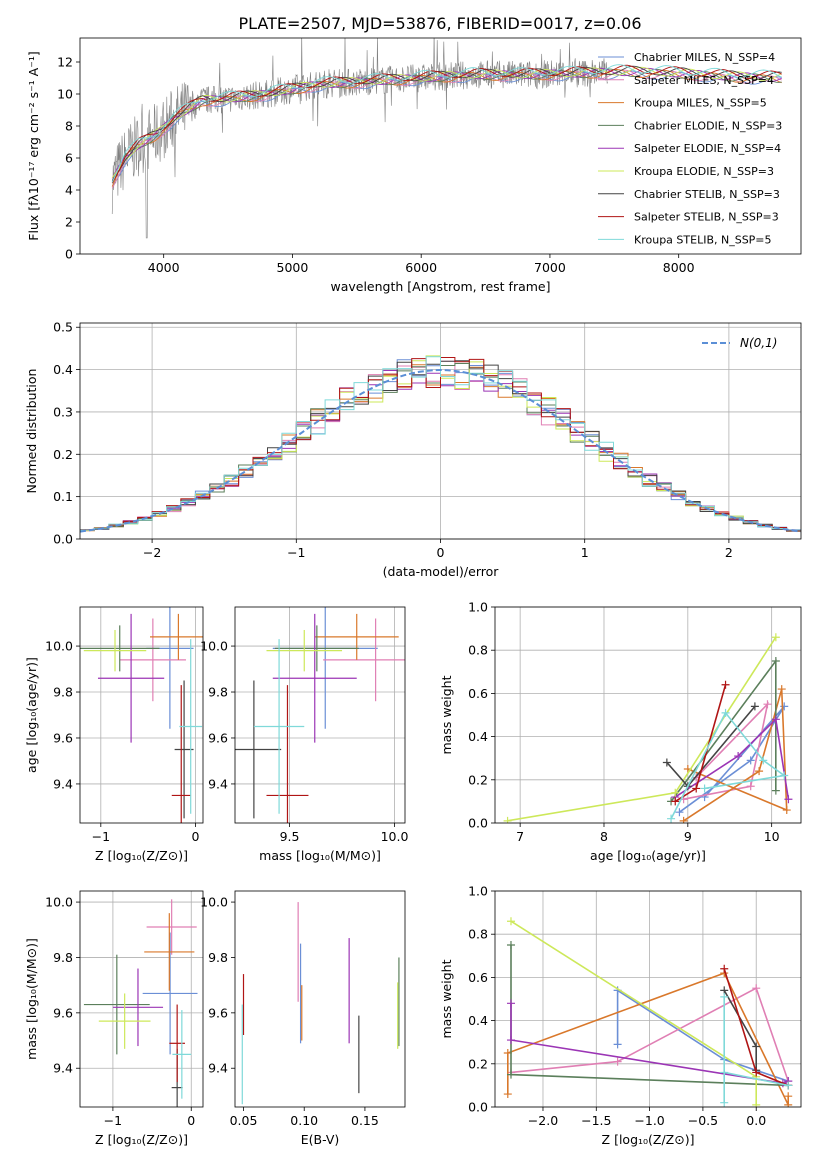 This screenshot has width=819, height=1170. I want to click on y-tick-label: 4, so click(69, 190).